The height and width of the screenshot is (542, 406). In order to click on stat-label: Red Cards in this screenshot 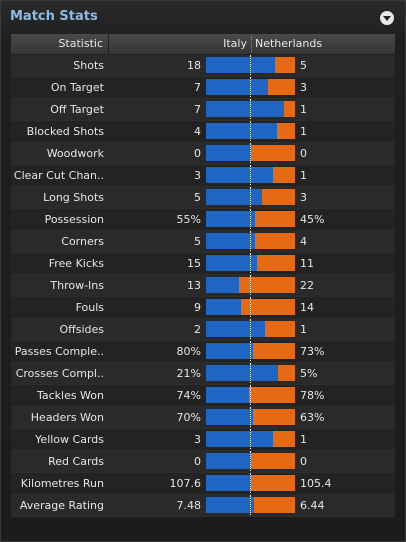, I will do `click(76, 461)`.